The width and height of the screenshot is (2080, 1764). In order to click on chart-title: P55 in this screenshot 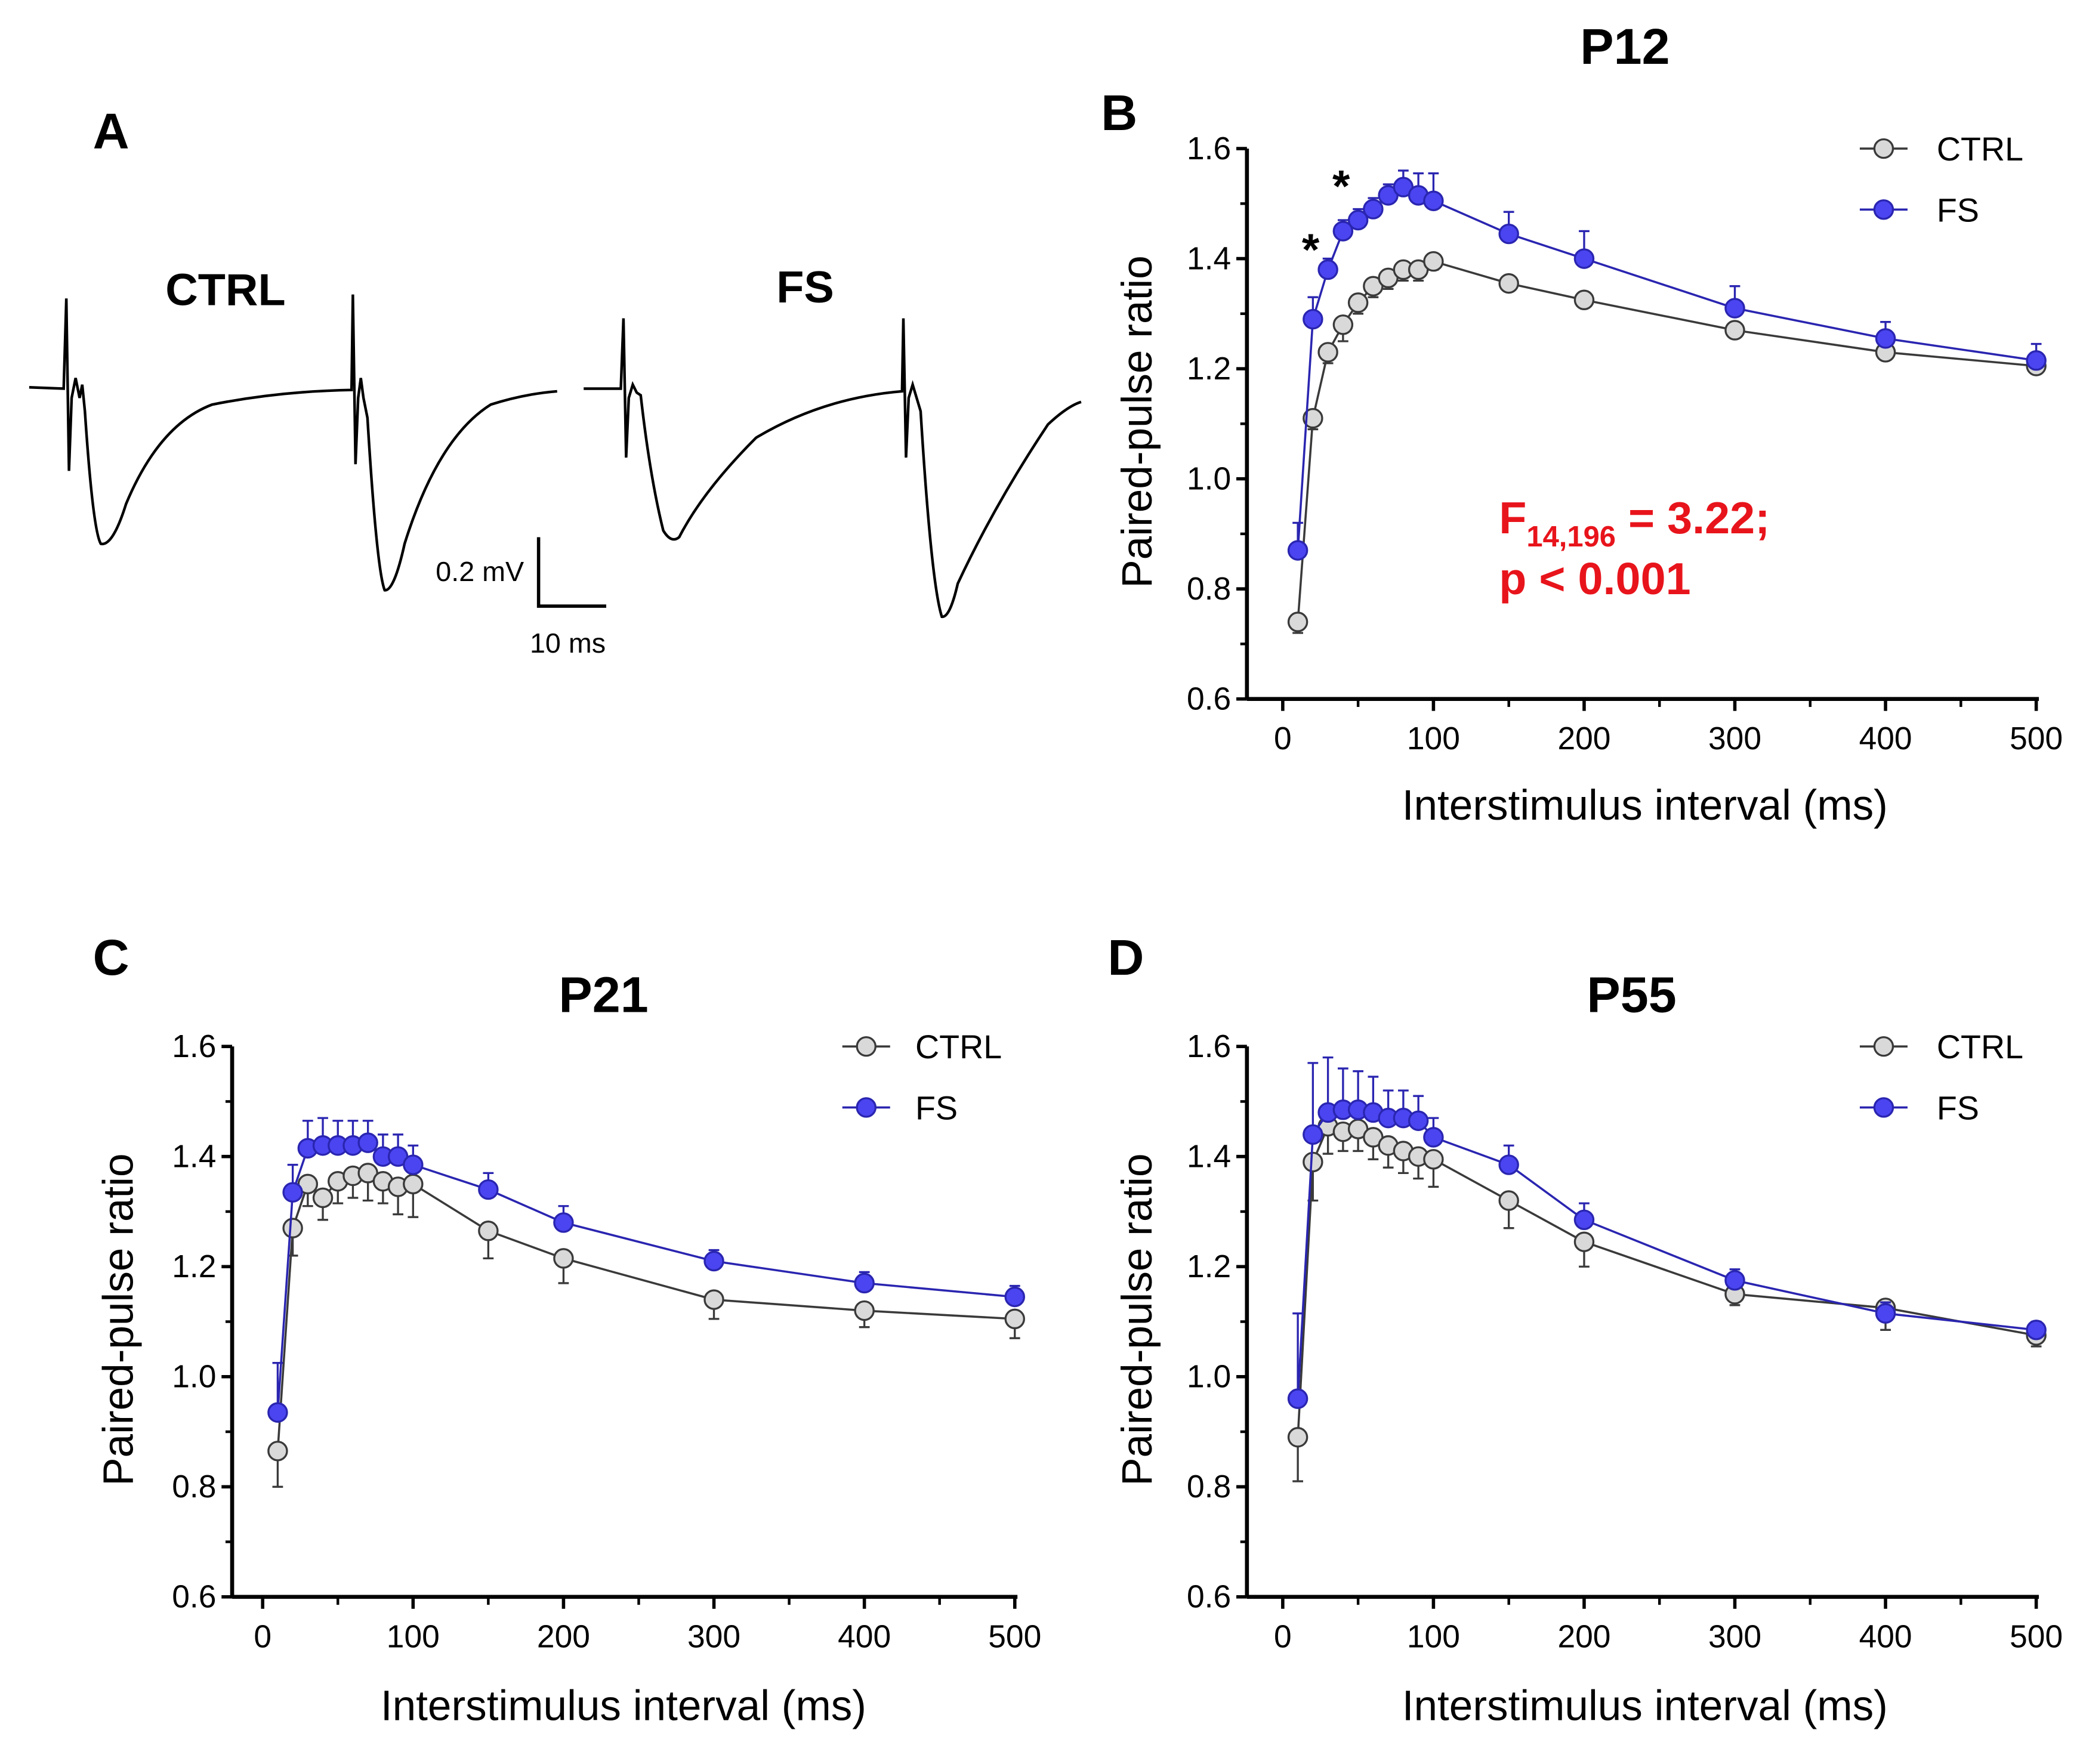, I will do `click(1632, 994)`.